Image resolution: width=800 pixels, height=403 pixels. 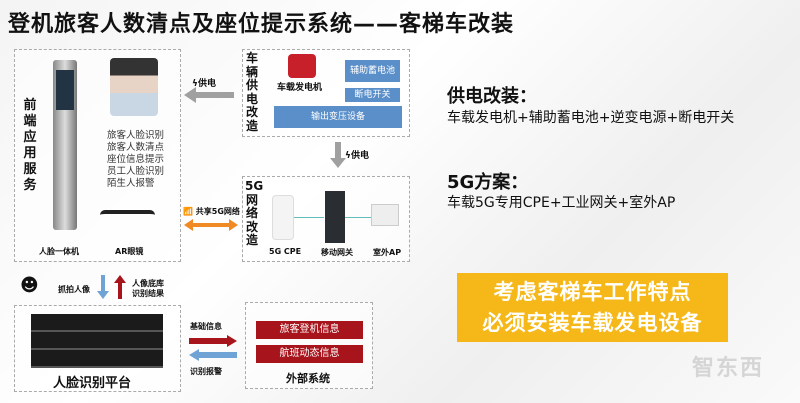 What do you see at coordinates (206, 326) in the screenshot?
I see `to-external-label: 基础信息` at bounding box center [206, 326].